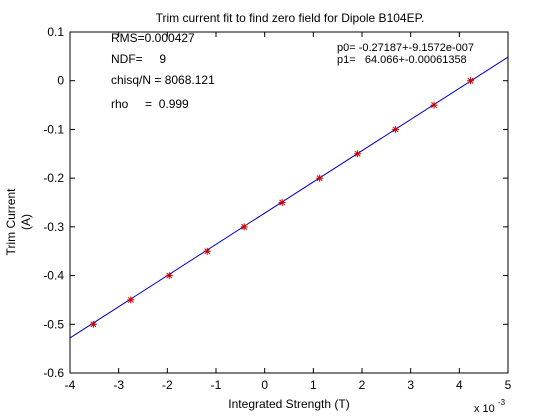 Image resolution: width=560 pixels, height=420 pixels. I want to click on x-multiplier: x 10 -3, so click(490, 406).